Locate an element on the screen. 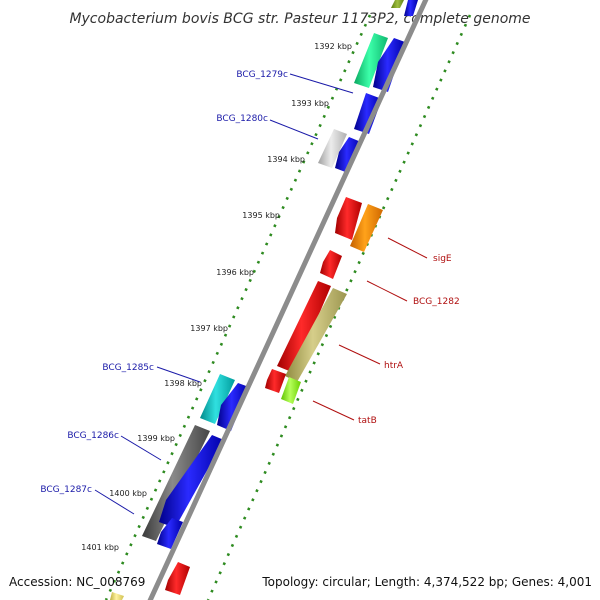 The image size is (600, 600). right-gene-sigE is located at coordinates (366, 228).